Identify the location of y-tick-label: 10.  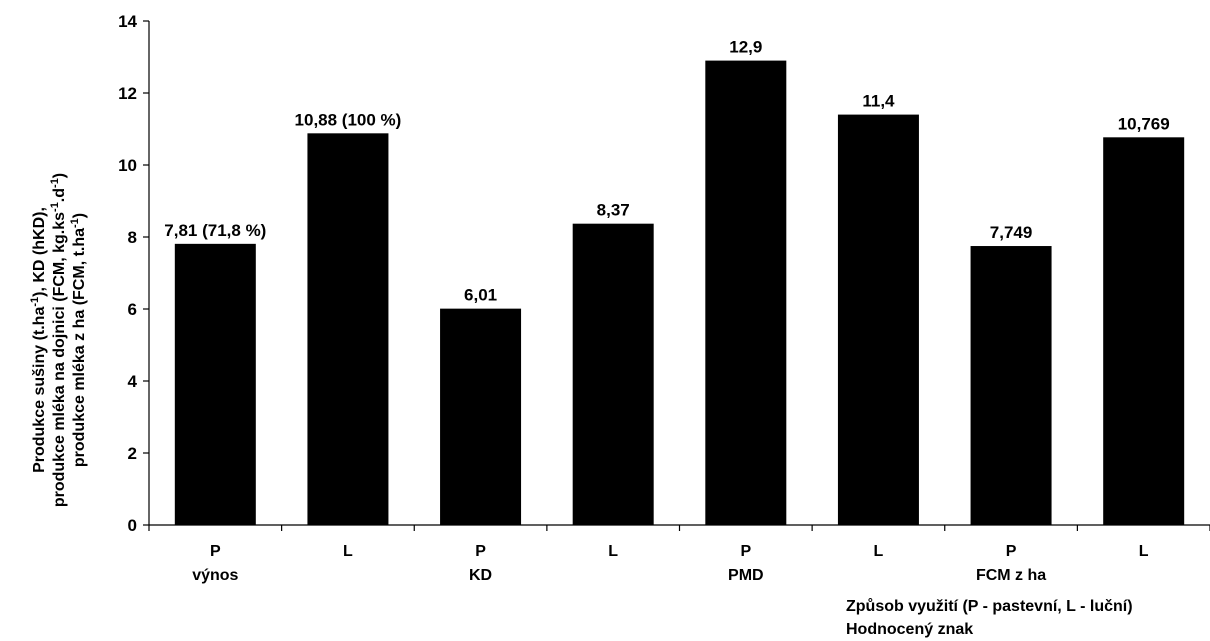
(127, 165).